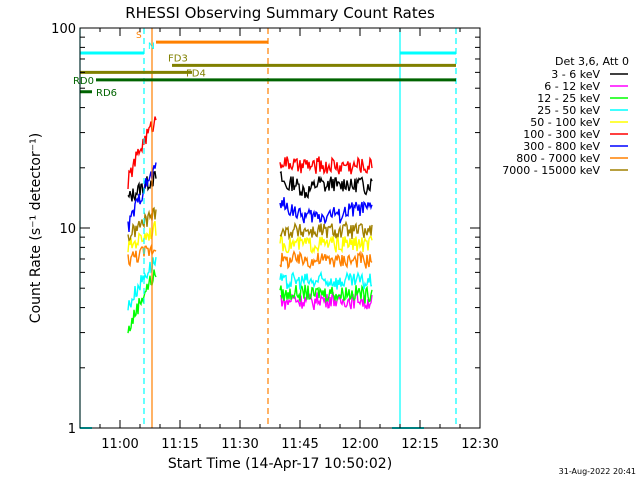  What do you see at coordinates (568, 110) in the screenshot?
I see `legend-label-3: 25 - 50 keV` at bounding box center [568, 110].